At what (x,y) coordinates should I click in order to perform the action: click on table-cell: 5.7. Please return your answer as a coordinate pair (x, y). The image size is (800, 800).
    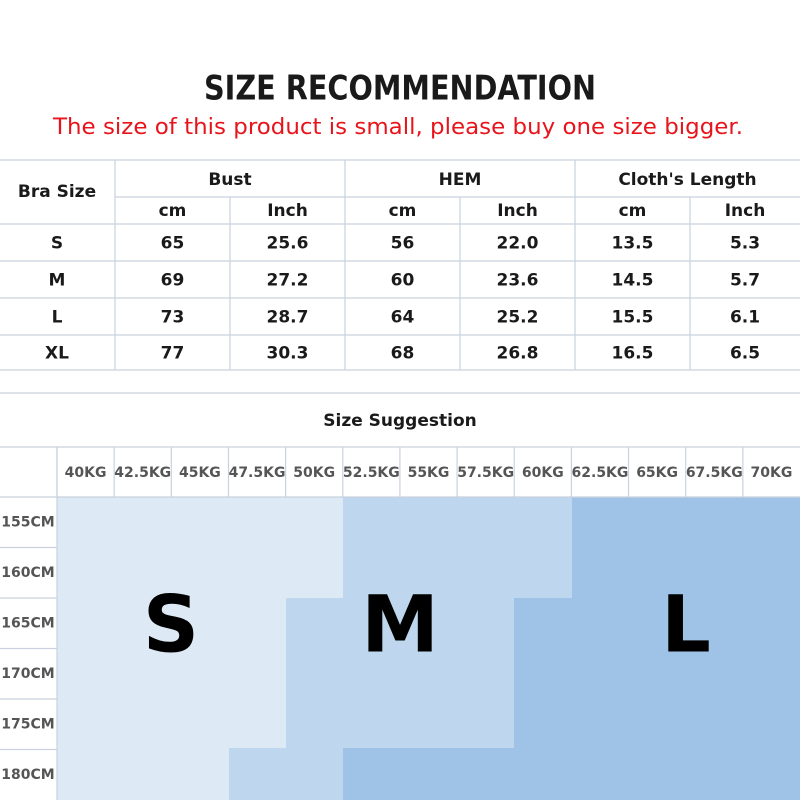
    Looking at the image, I should click on (745, 281).